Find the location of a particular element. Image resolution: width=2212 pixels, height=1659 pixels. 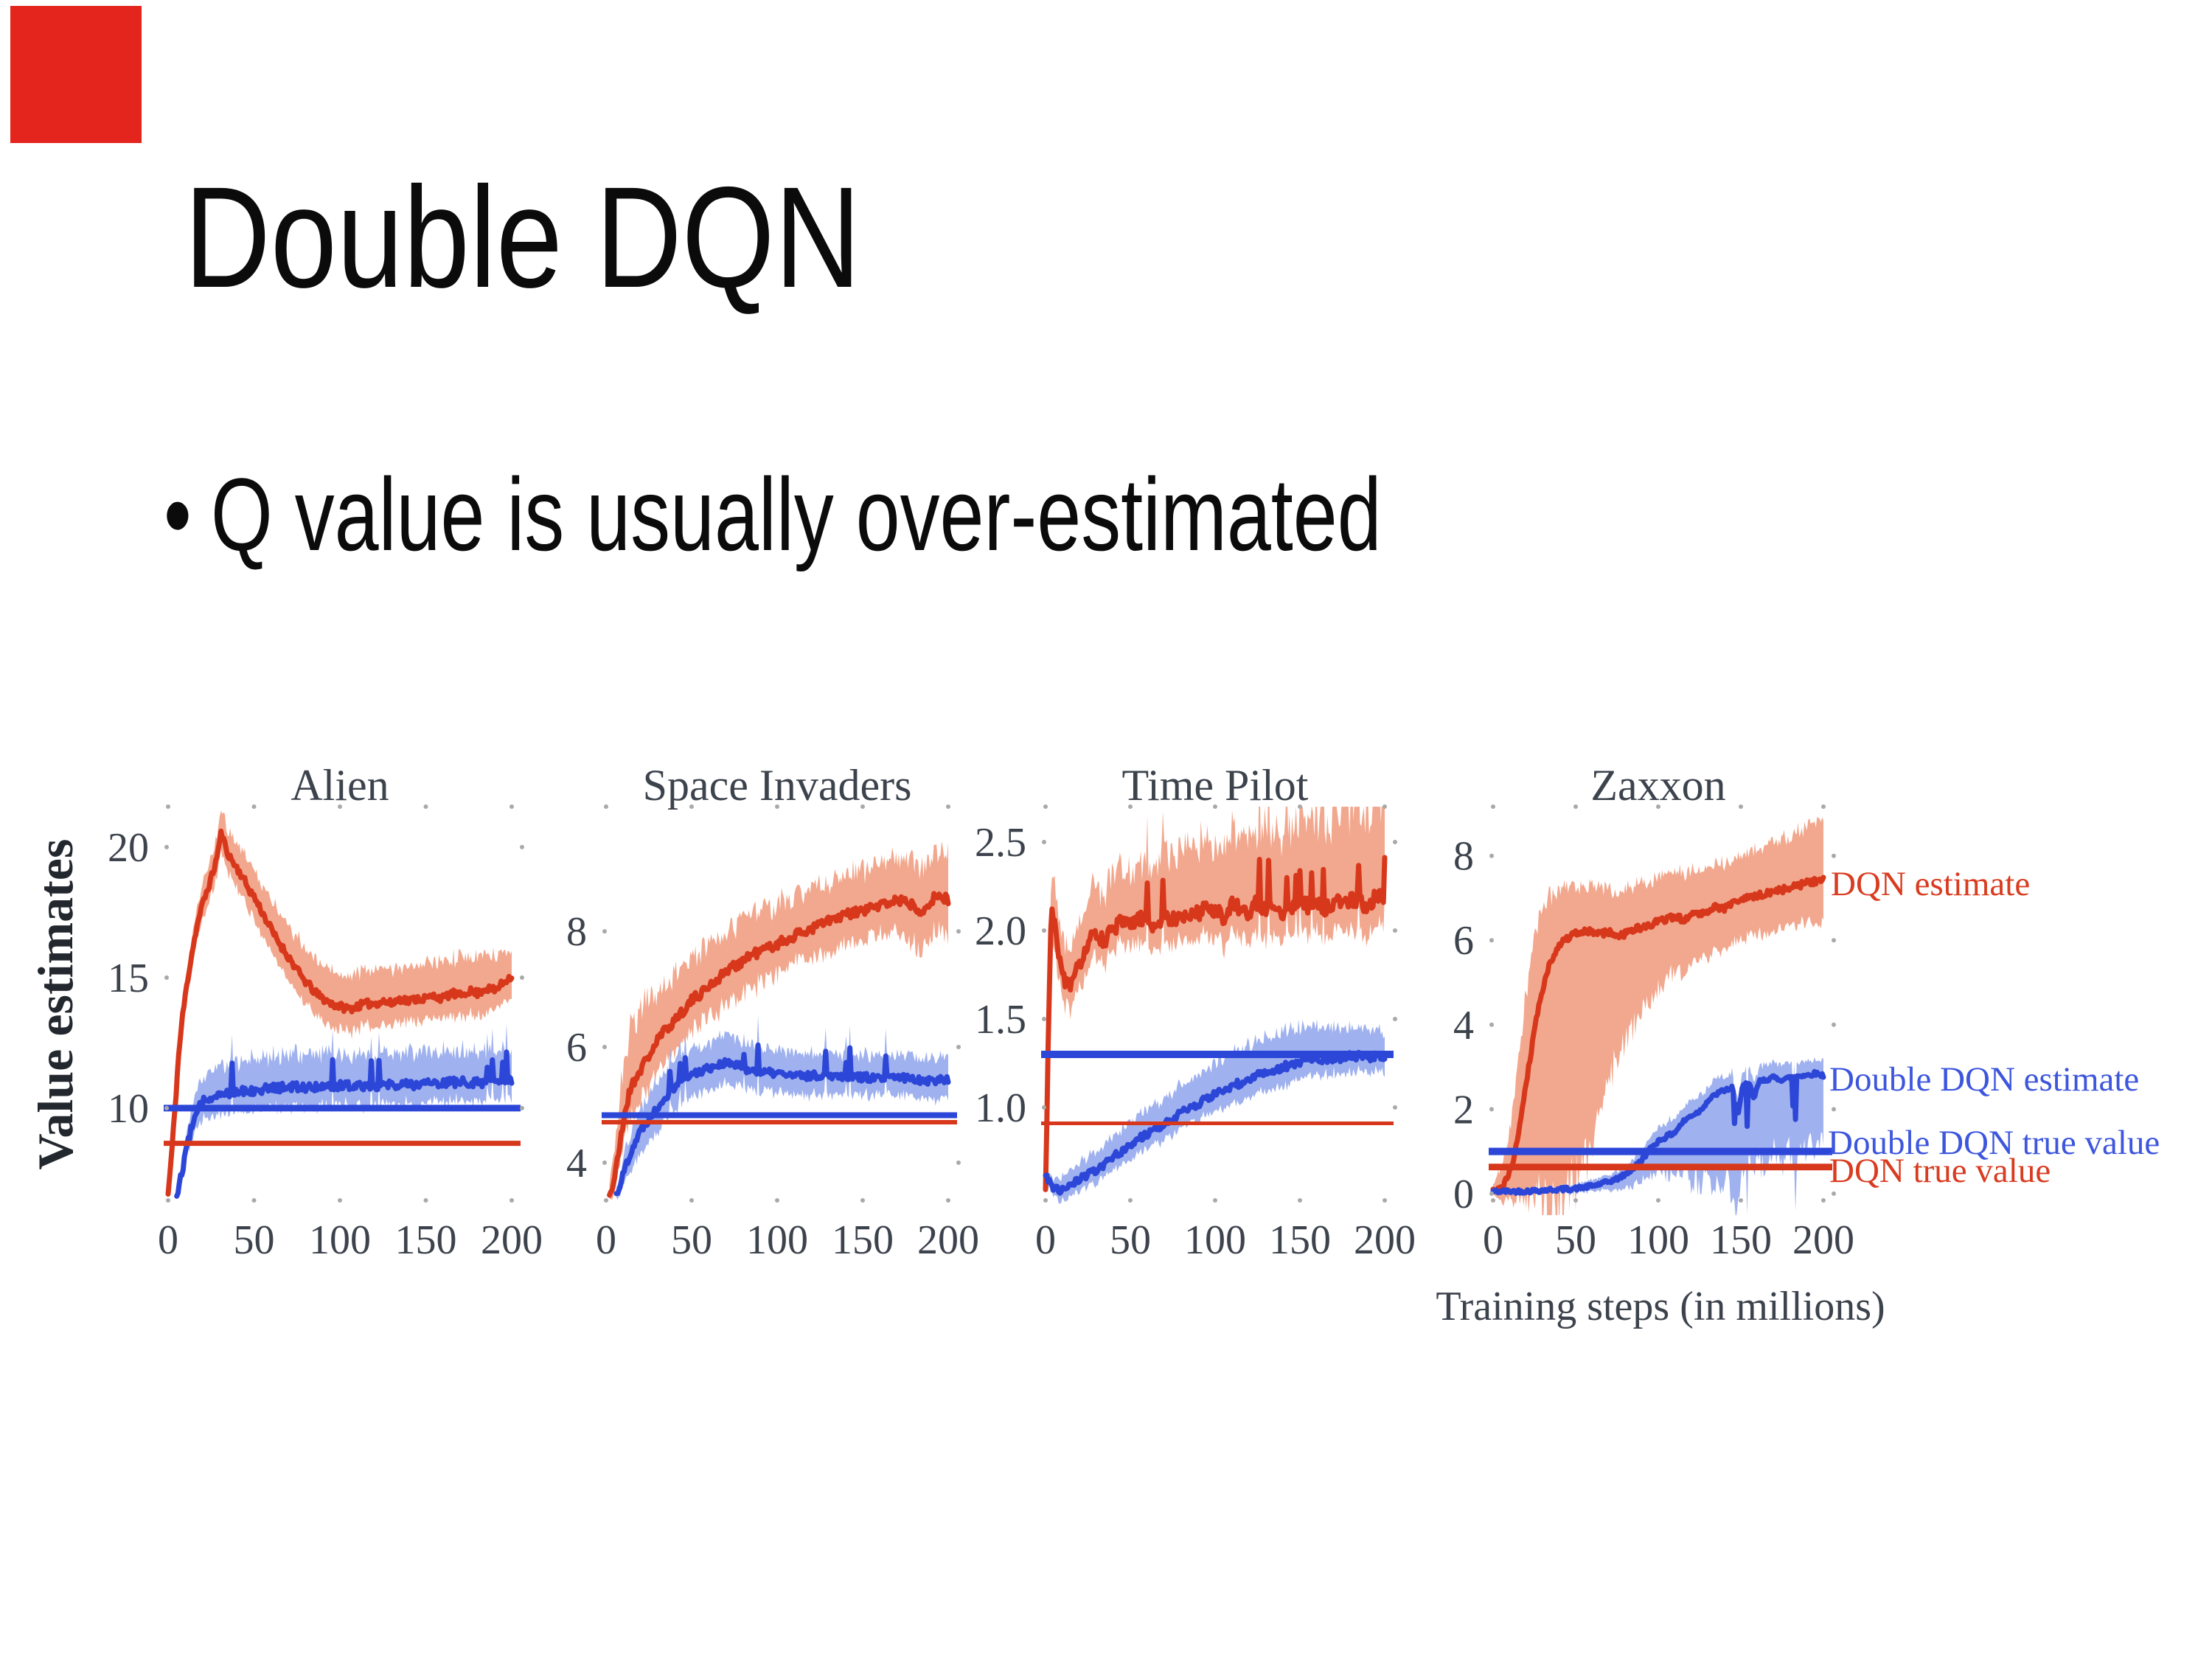

alien-double-dqn-band is located at coordinates (344, 1111).